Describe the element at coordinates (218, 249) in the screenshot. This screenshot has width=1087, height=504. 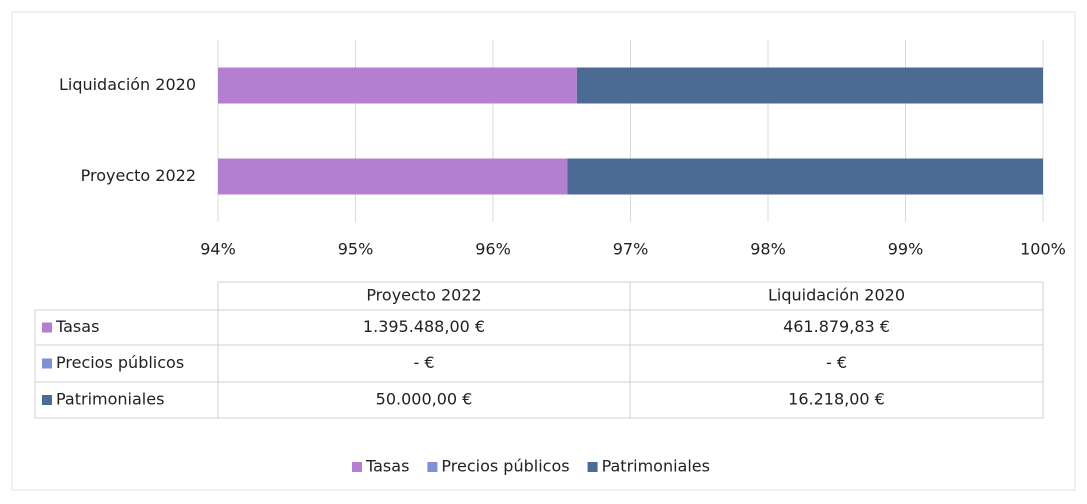
I see `x-tick-label: 94%` at that location.